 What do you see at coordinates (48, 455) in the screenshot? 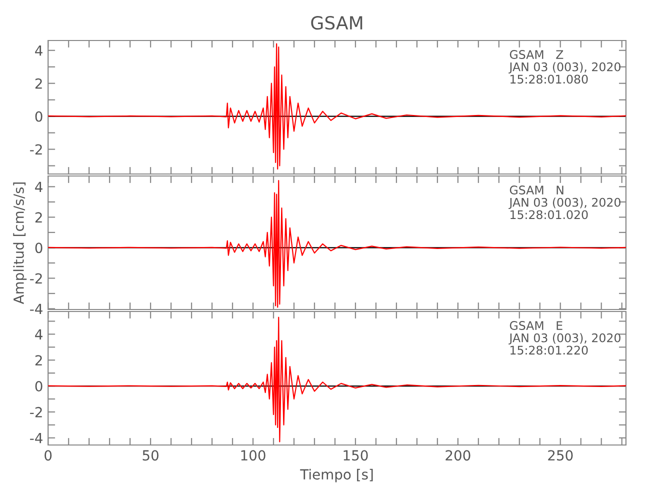
I see `x-tick-label: 0` at bounding box center [48, 455].